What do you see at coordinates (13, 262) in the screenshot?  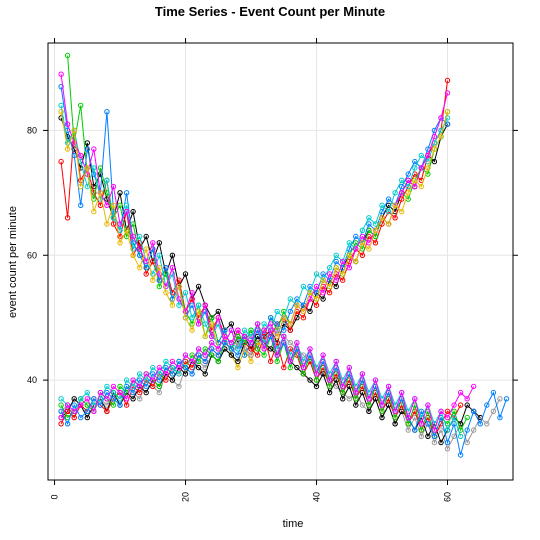 I see `y-axis-label: event count per minute` at bounding box center [13, 262].